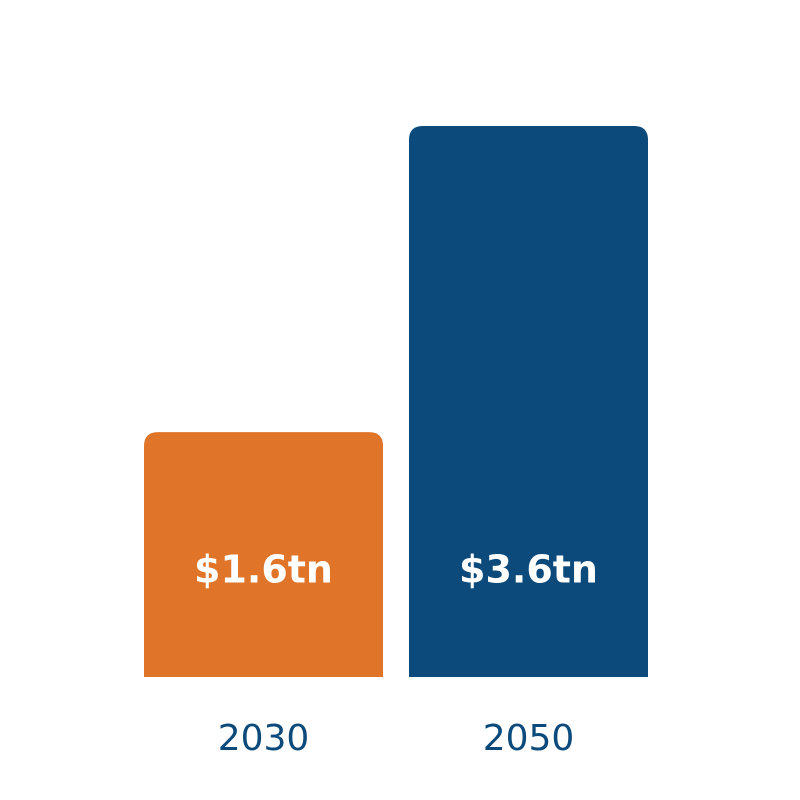  What do you see at coordinates (263, 570) in the screenshot?
I see `bar-value-label-2030: $1.6tn` at bounding box center [263, 570].